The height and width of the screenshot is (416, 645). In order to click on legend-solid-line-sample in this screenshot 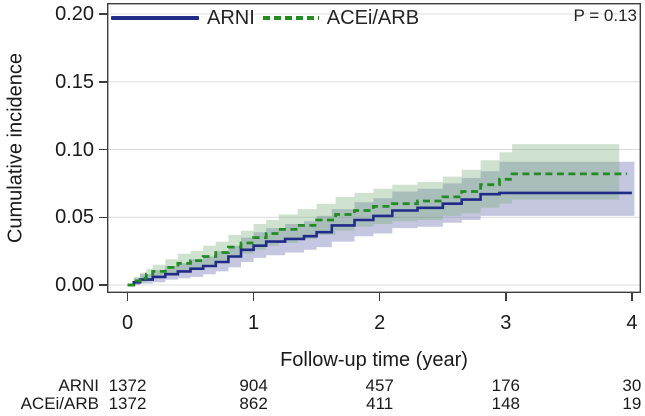, I will do `click(155, 18)`.